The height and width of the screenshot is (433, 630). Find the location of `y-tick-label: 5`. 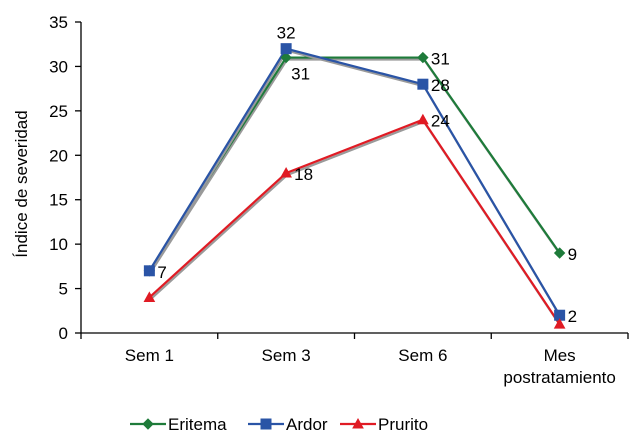

y-tick-label: 5 is located at coordinates (63, 289).